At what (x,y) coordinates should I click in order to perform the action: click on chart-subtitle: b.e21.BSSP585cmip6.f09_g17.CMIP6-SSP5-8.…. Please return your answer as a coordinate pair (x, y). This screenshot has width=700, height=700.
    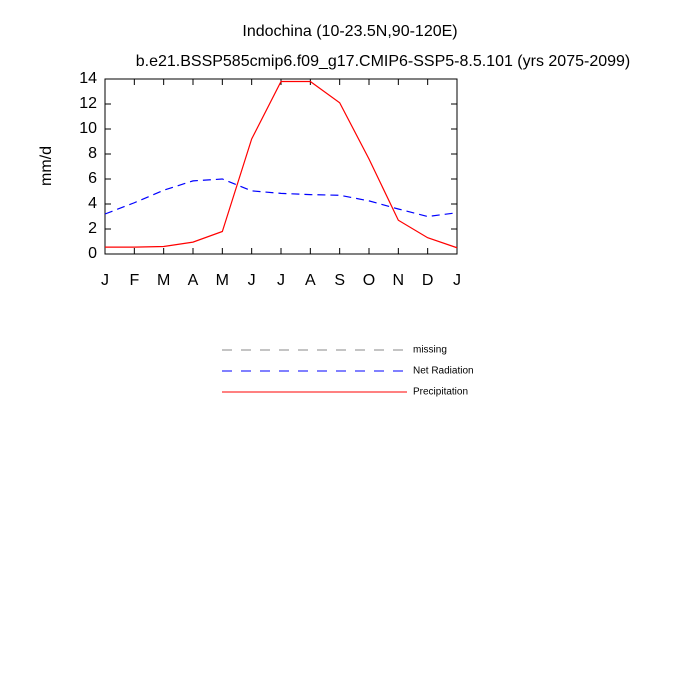
    Looking at the image, I should click on (383, 61).